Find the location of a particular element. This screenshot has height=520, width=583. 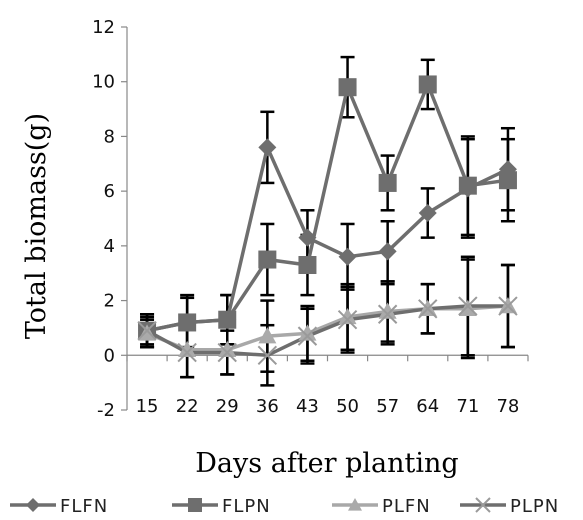

x-tick-label: 15 is located at coordinates (147, 406).